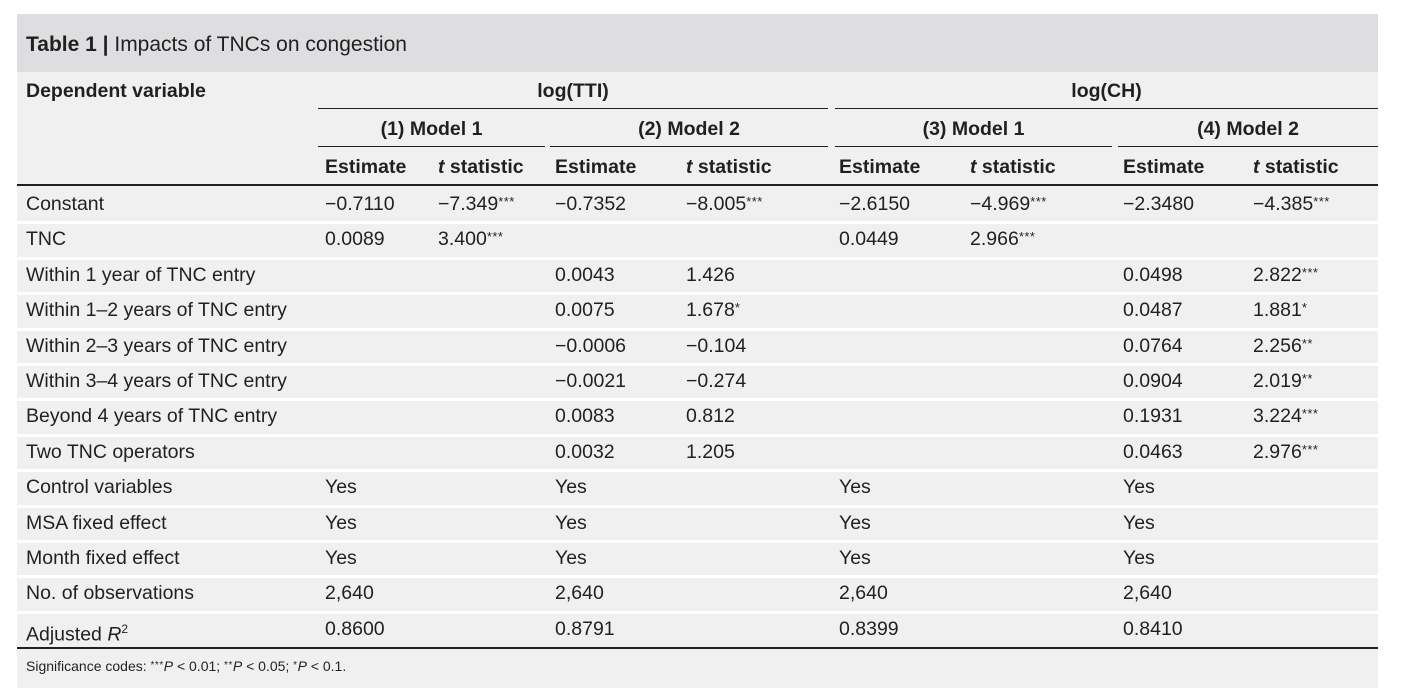  Describe the element at coordinates (1286, 453) in the screenshot. I see `table-cell: 2.976***` at that location.